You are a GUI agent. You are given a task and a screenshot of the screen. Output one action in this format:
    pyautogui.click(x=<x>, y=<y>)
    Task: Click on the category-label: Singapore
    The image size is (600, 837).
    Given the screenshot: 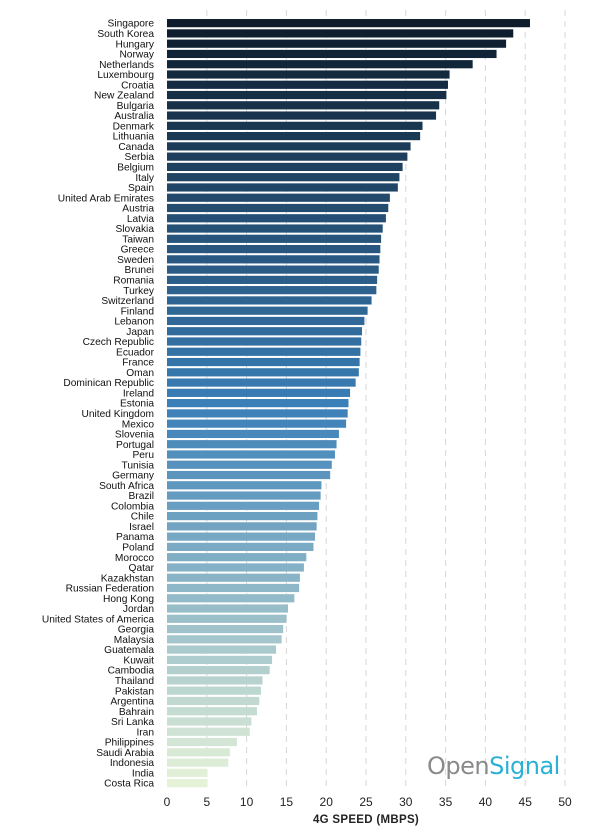 What is the action you would take?
    pyautogui.click(x=131, y=24)
    